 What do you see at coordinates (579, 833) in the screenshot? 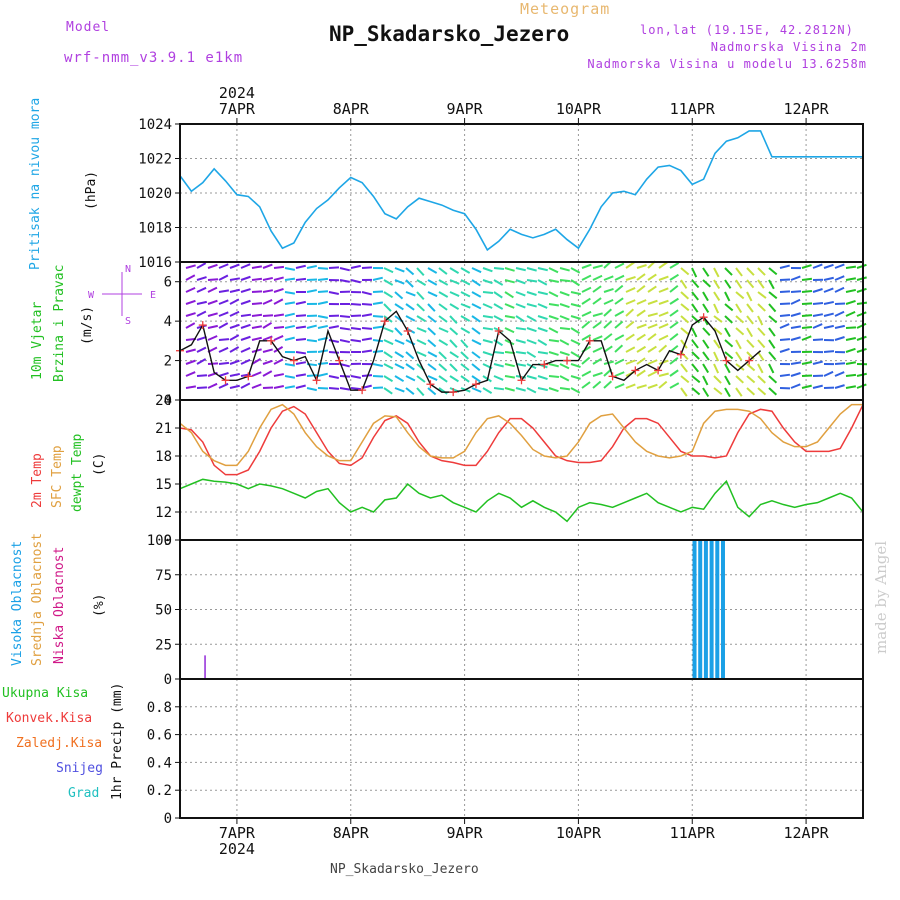
I see `x-label-bottom: 10APR` at bounding box center [579, 833].